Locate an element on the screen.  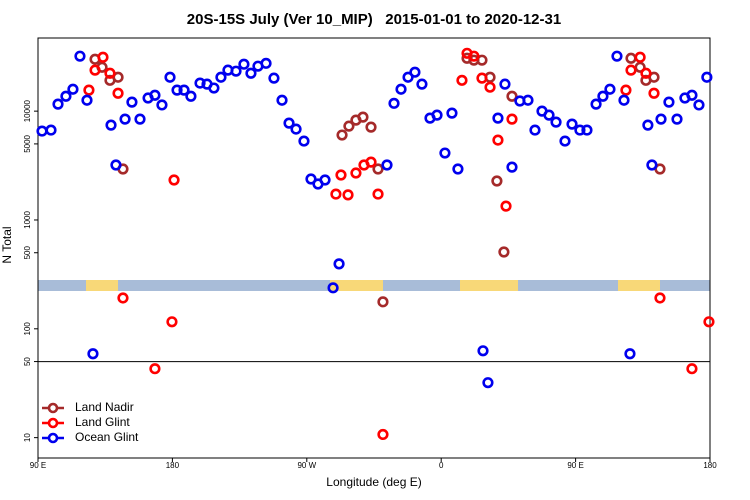
legend-label: Land Nadir is located at coordinates (104, 407).